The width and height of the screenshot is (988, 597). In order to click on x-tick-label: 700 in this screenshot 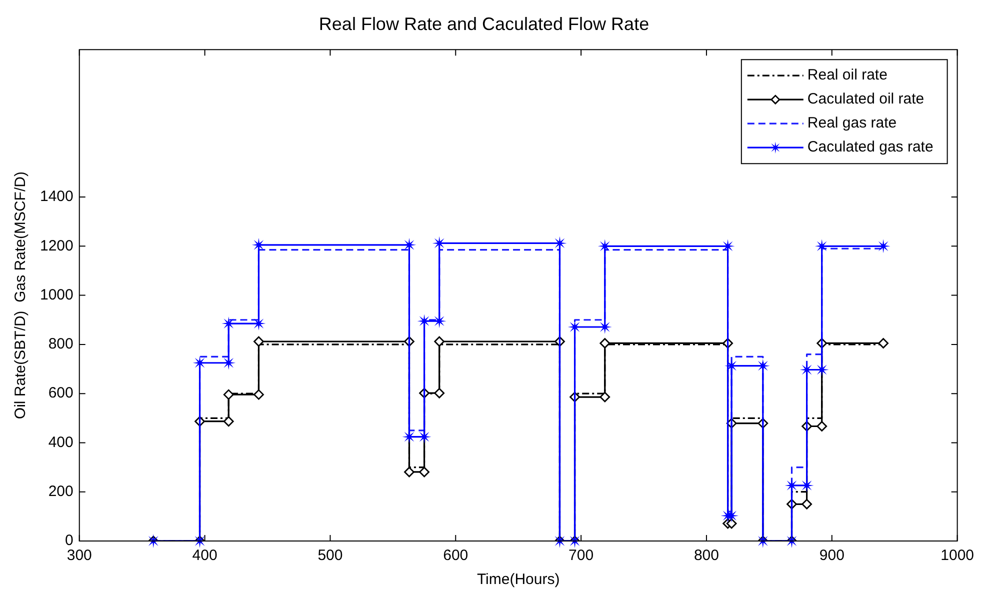, I will do `click(581, 555)`.